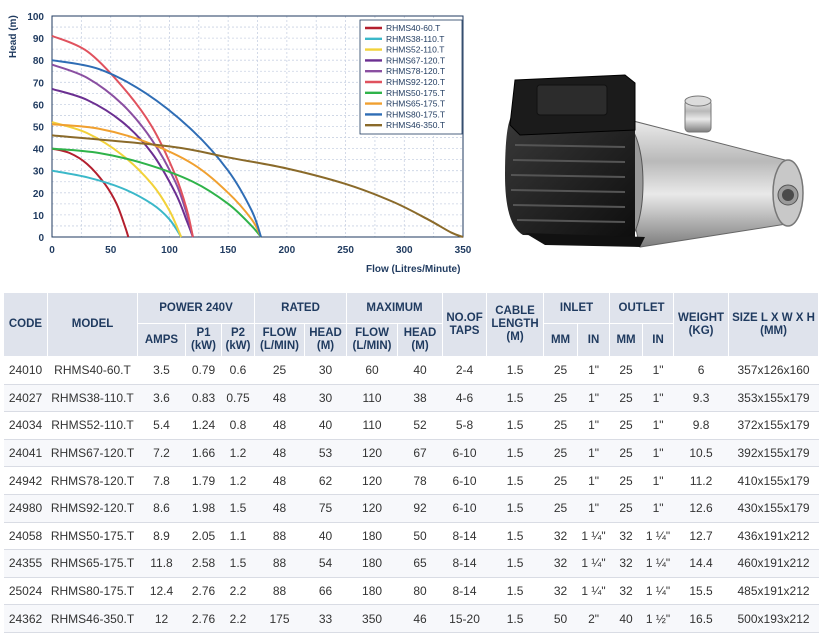 This screenshot has height=633, width=820. What do you see at coordinates (39, 216) in the screenshot?
I see `y-tick-label: 10` at bounding box center [39, 216].